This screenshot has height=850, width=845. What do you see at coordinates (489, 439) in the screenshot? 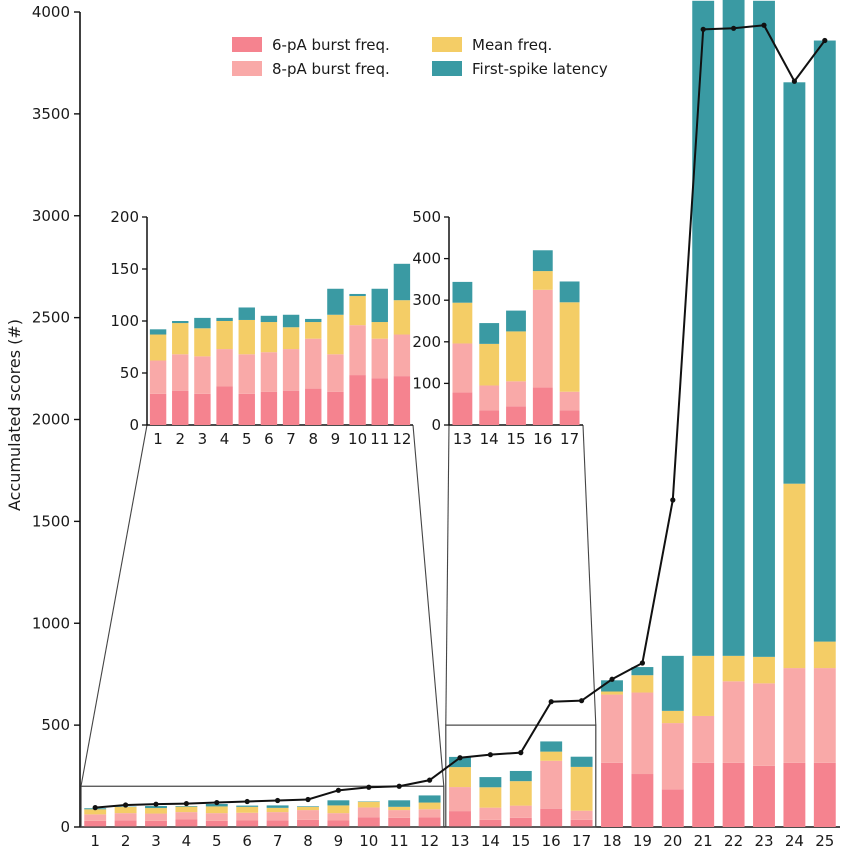
I see `inset-x-tick-label: 14` at bounding box center [489, 439].